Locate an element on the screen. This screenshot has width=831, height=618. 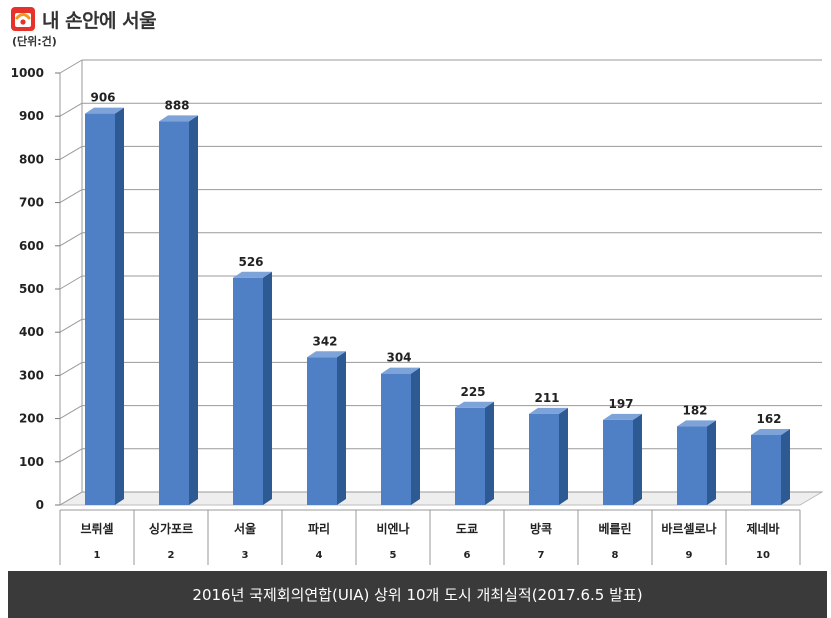
y-tick-label: 200 is located at coordinates (31, 419).